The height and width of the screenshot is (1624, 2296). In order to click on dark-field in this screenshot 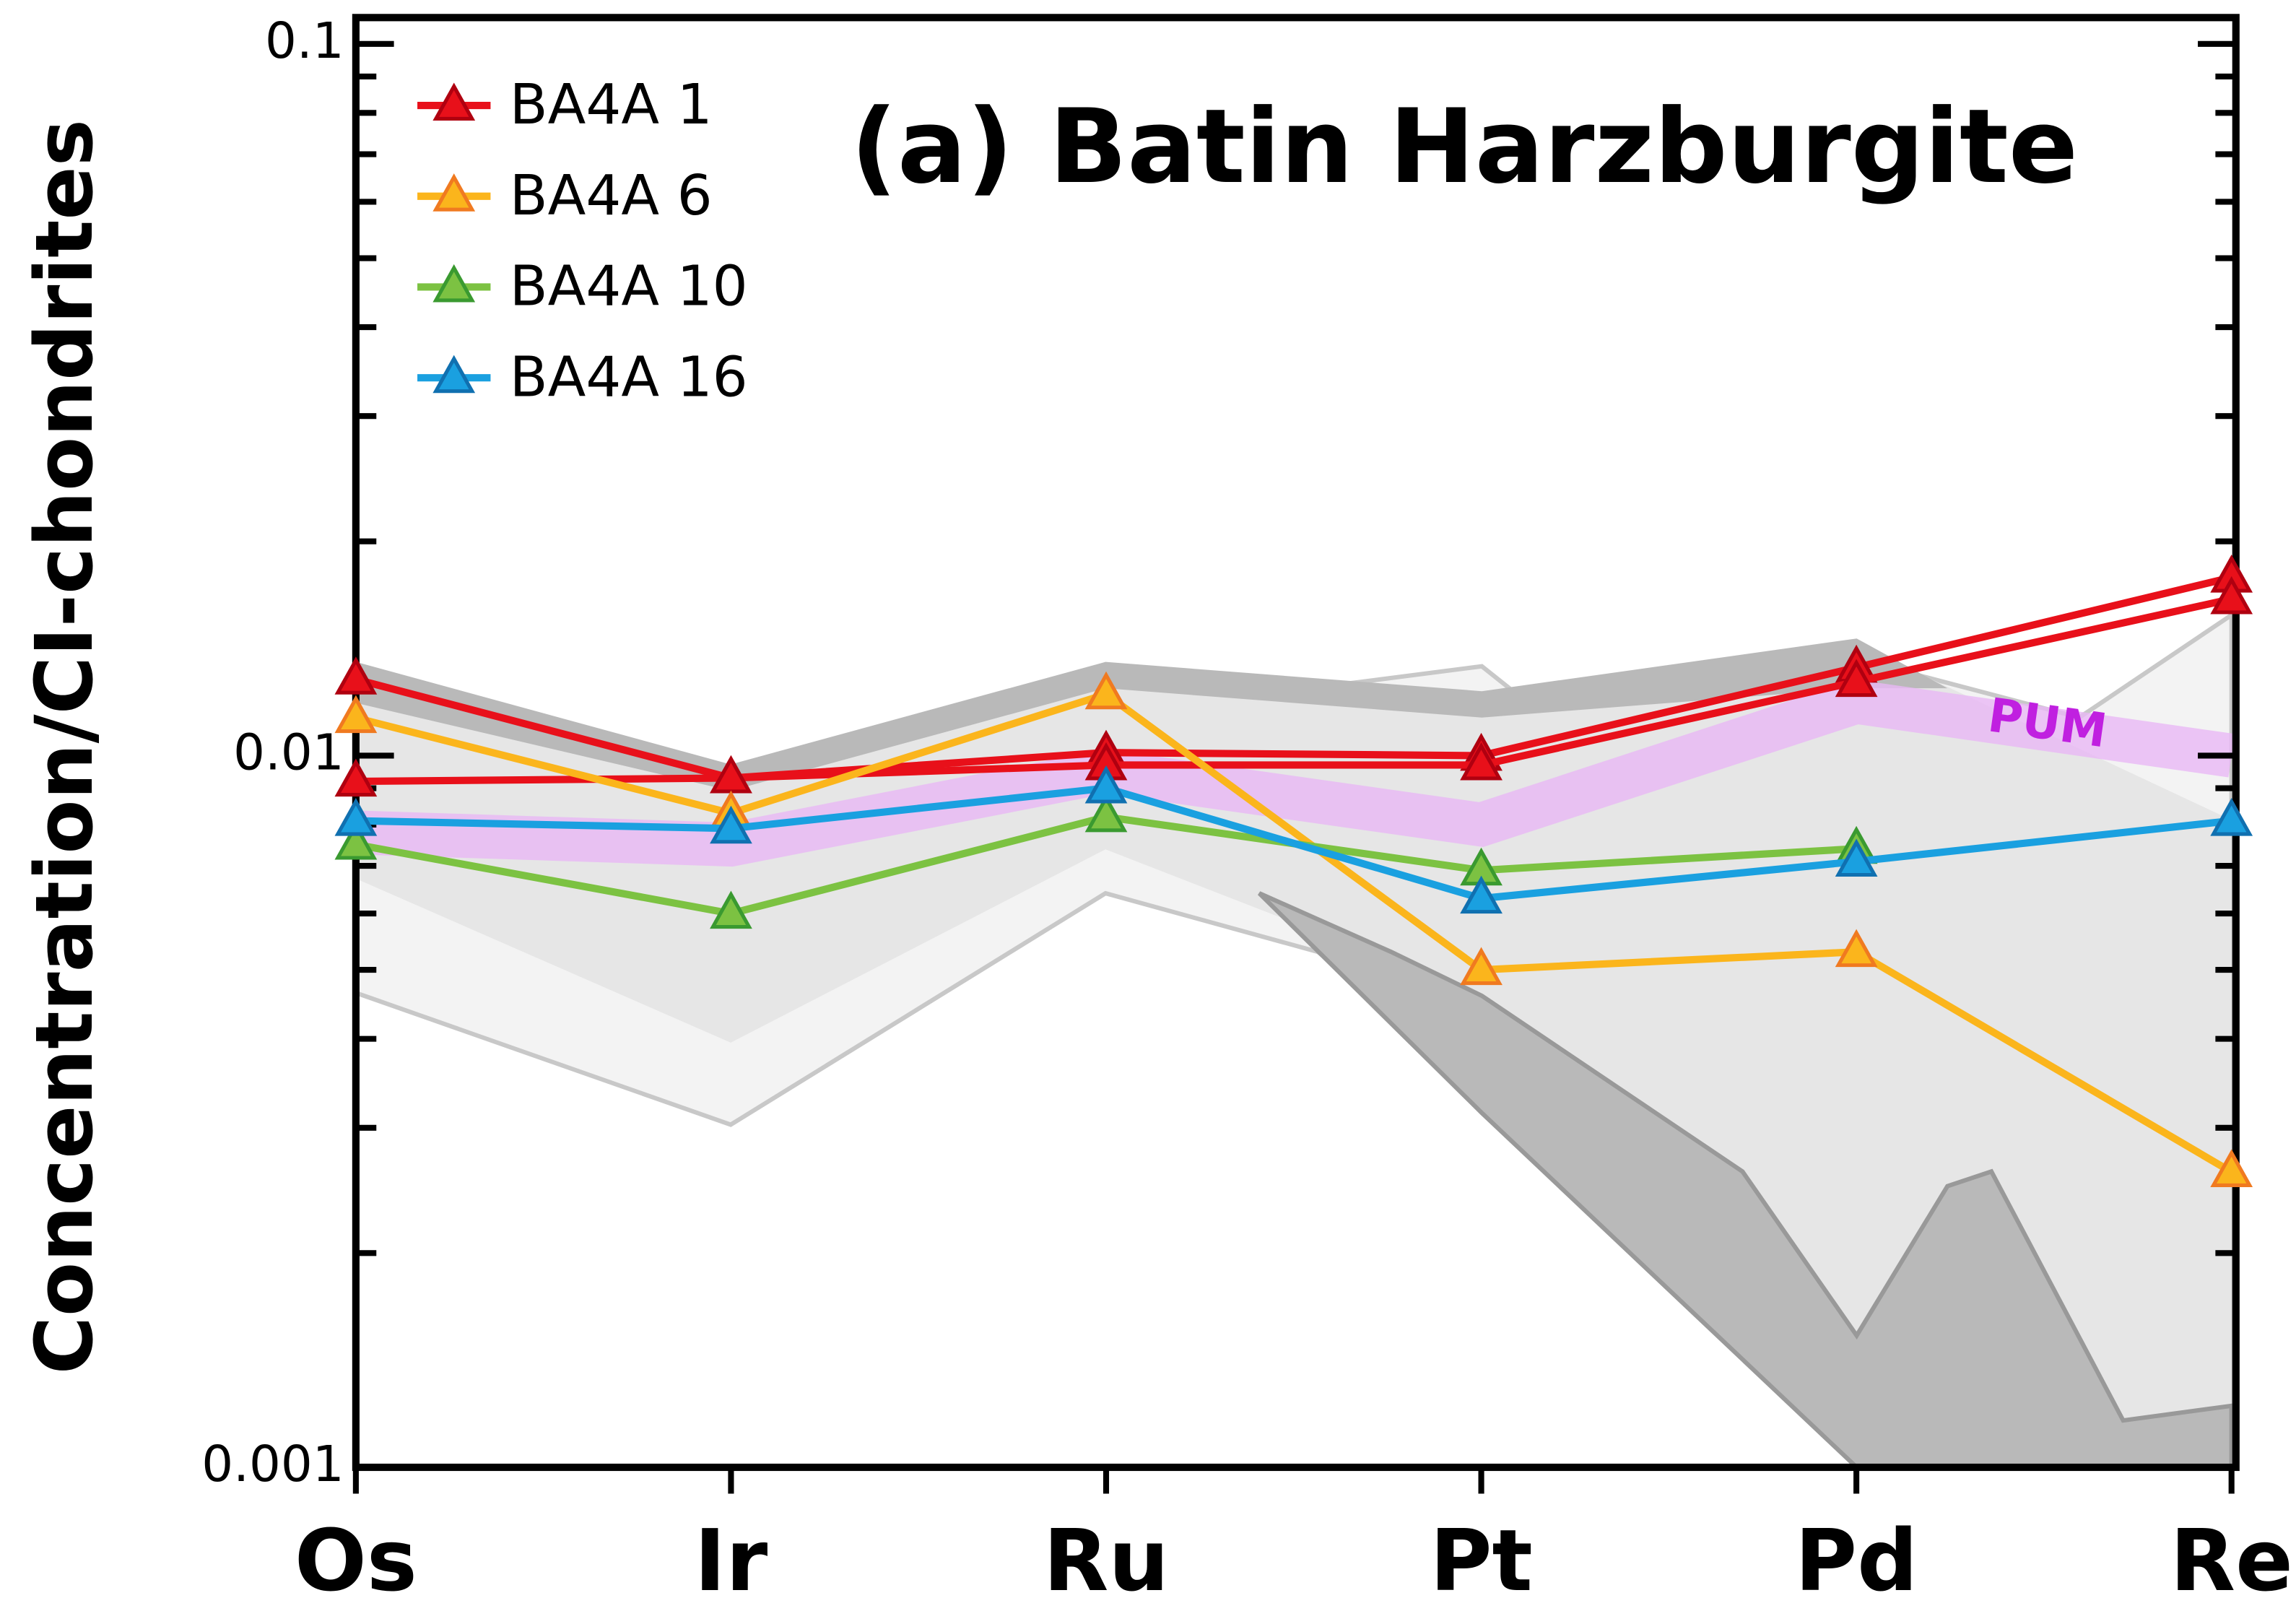, I will do `click(1151, 714)`.